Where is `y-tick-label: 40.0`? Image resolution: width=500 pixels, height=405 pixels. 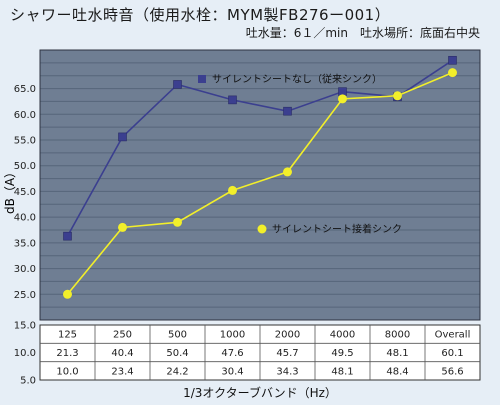 y-tick-label: 40.0 is located at coordinates (25, 218).